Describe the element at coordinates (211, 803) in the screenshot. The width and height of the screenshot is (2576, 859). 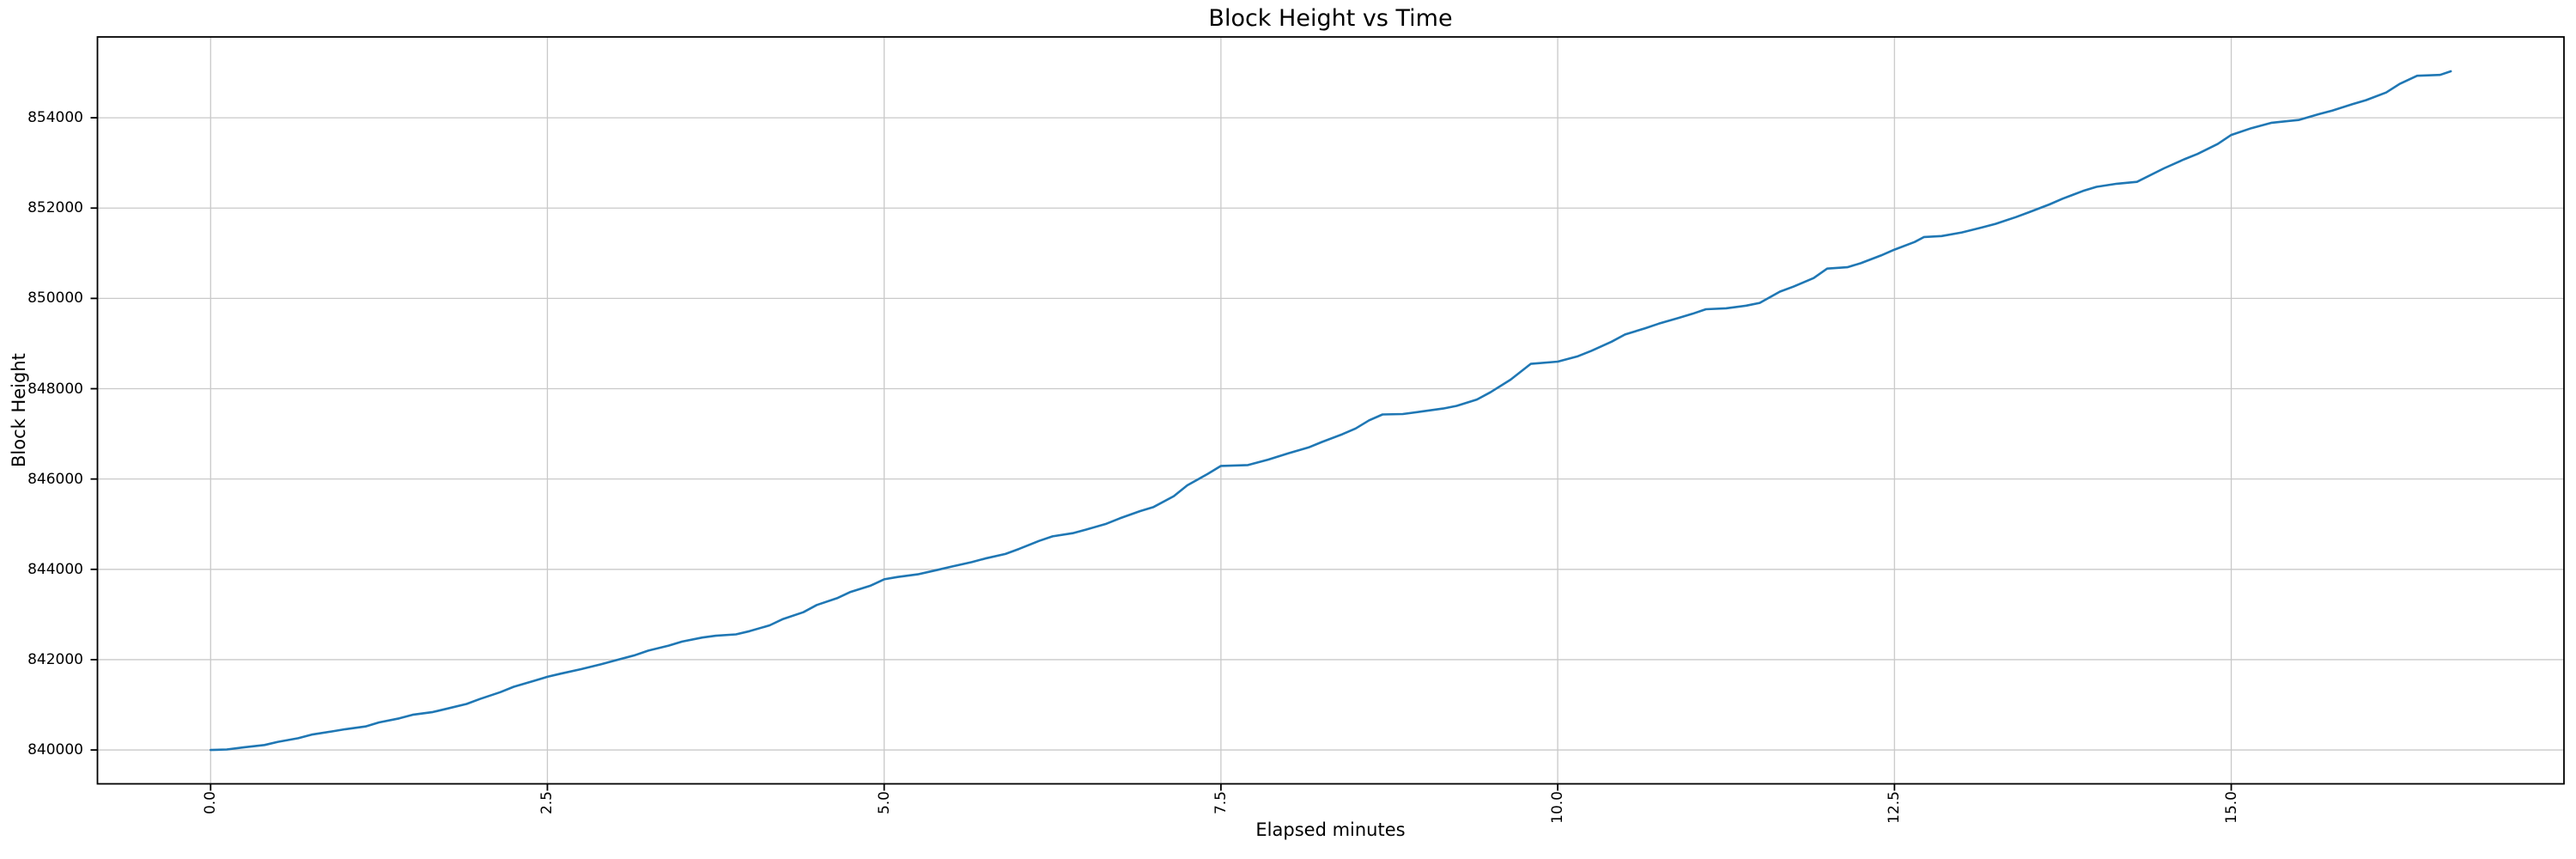
I see `x-tick-label: 0.0` at that location.